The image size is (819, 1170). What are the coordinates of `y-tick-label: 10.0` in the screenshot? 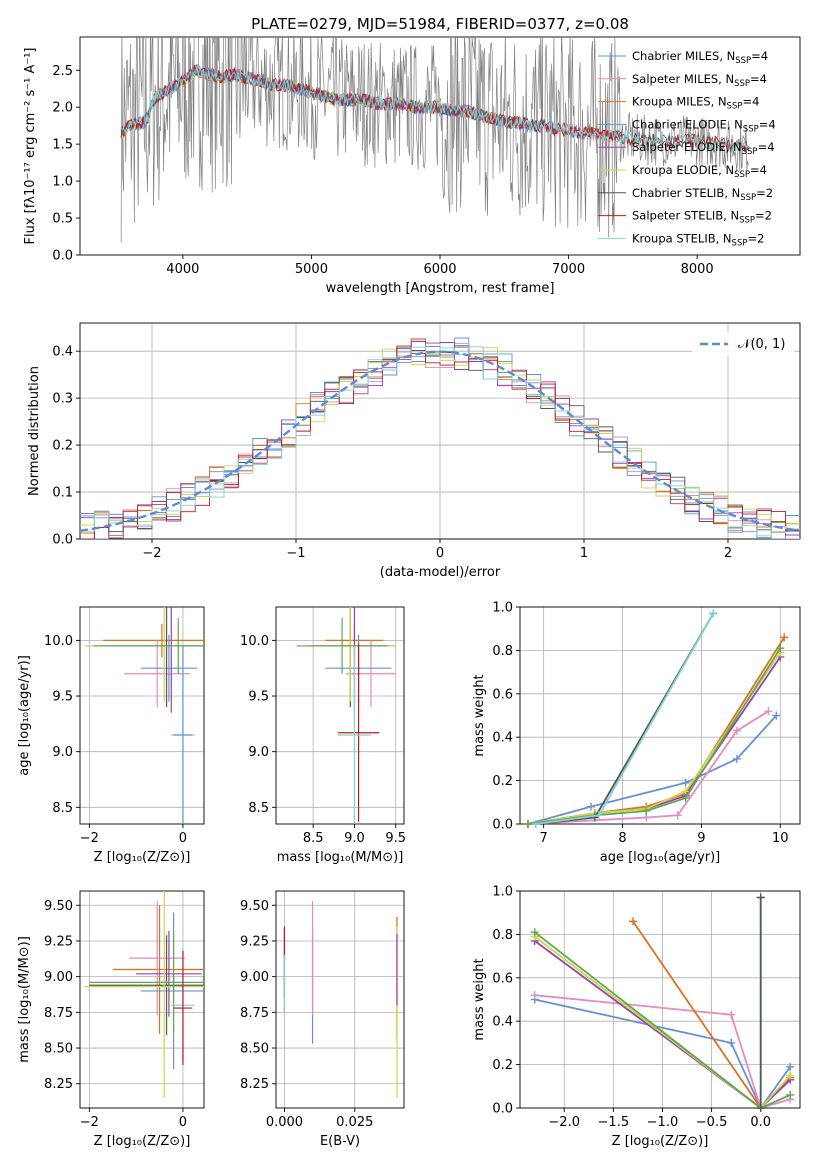 It's located at (254, 641).